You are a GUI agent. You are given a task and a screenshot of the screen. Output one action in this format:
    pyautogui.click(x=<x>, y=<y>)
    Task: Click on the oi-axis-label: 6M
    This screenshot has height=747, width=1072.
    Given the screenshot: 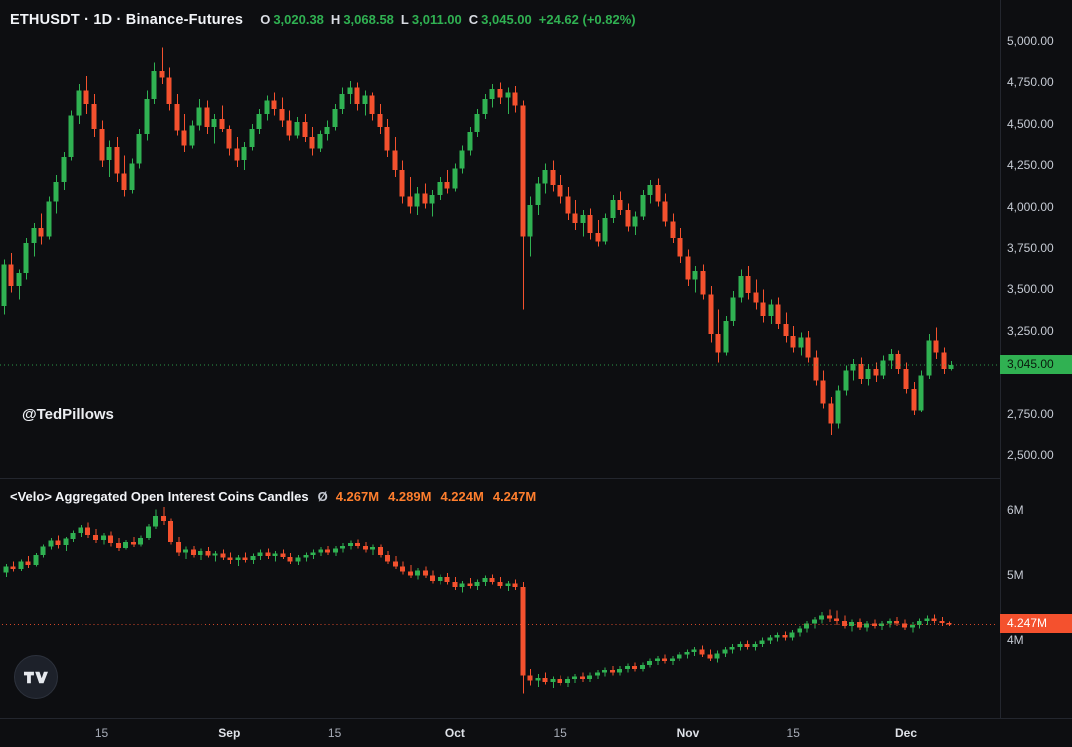 What is the action you would take?
    pyautogui.click(x=1015, y=509)
    